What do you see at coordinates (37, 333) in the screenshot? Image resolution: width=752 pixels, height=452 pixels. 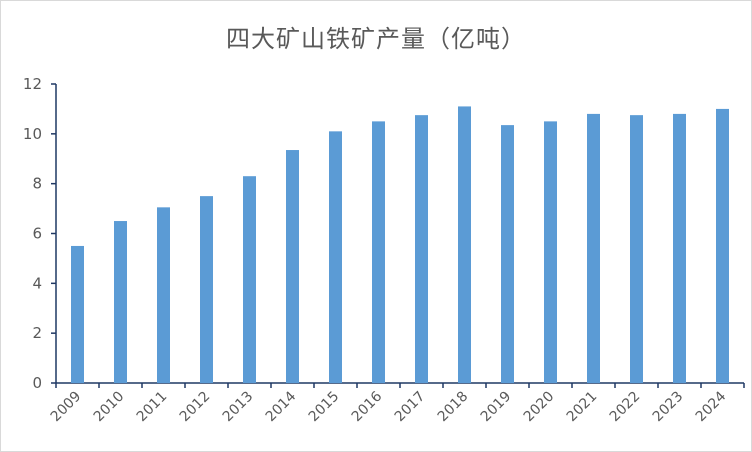 I see `y-tick-label: 2` at bounding box center [37, 333].